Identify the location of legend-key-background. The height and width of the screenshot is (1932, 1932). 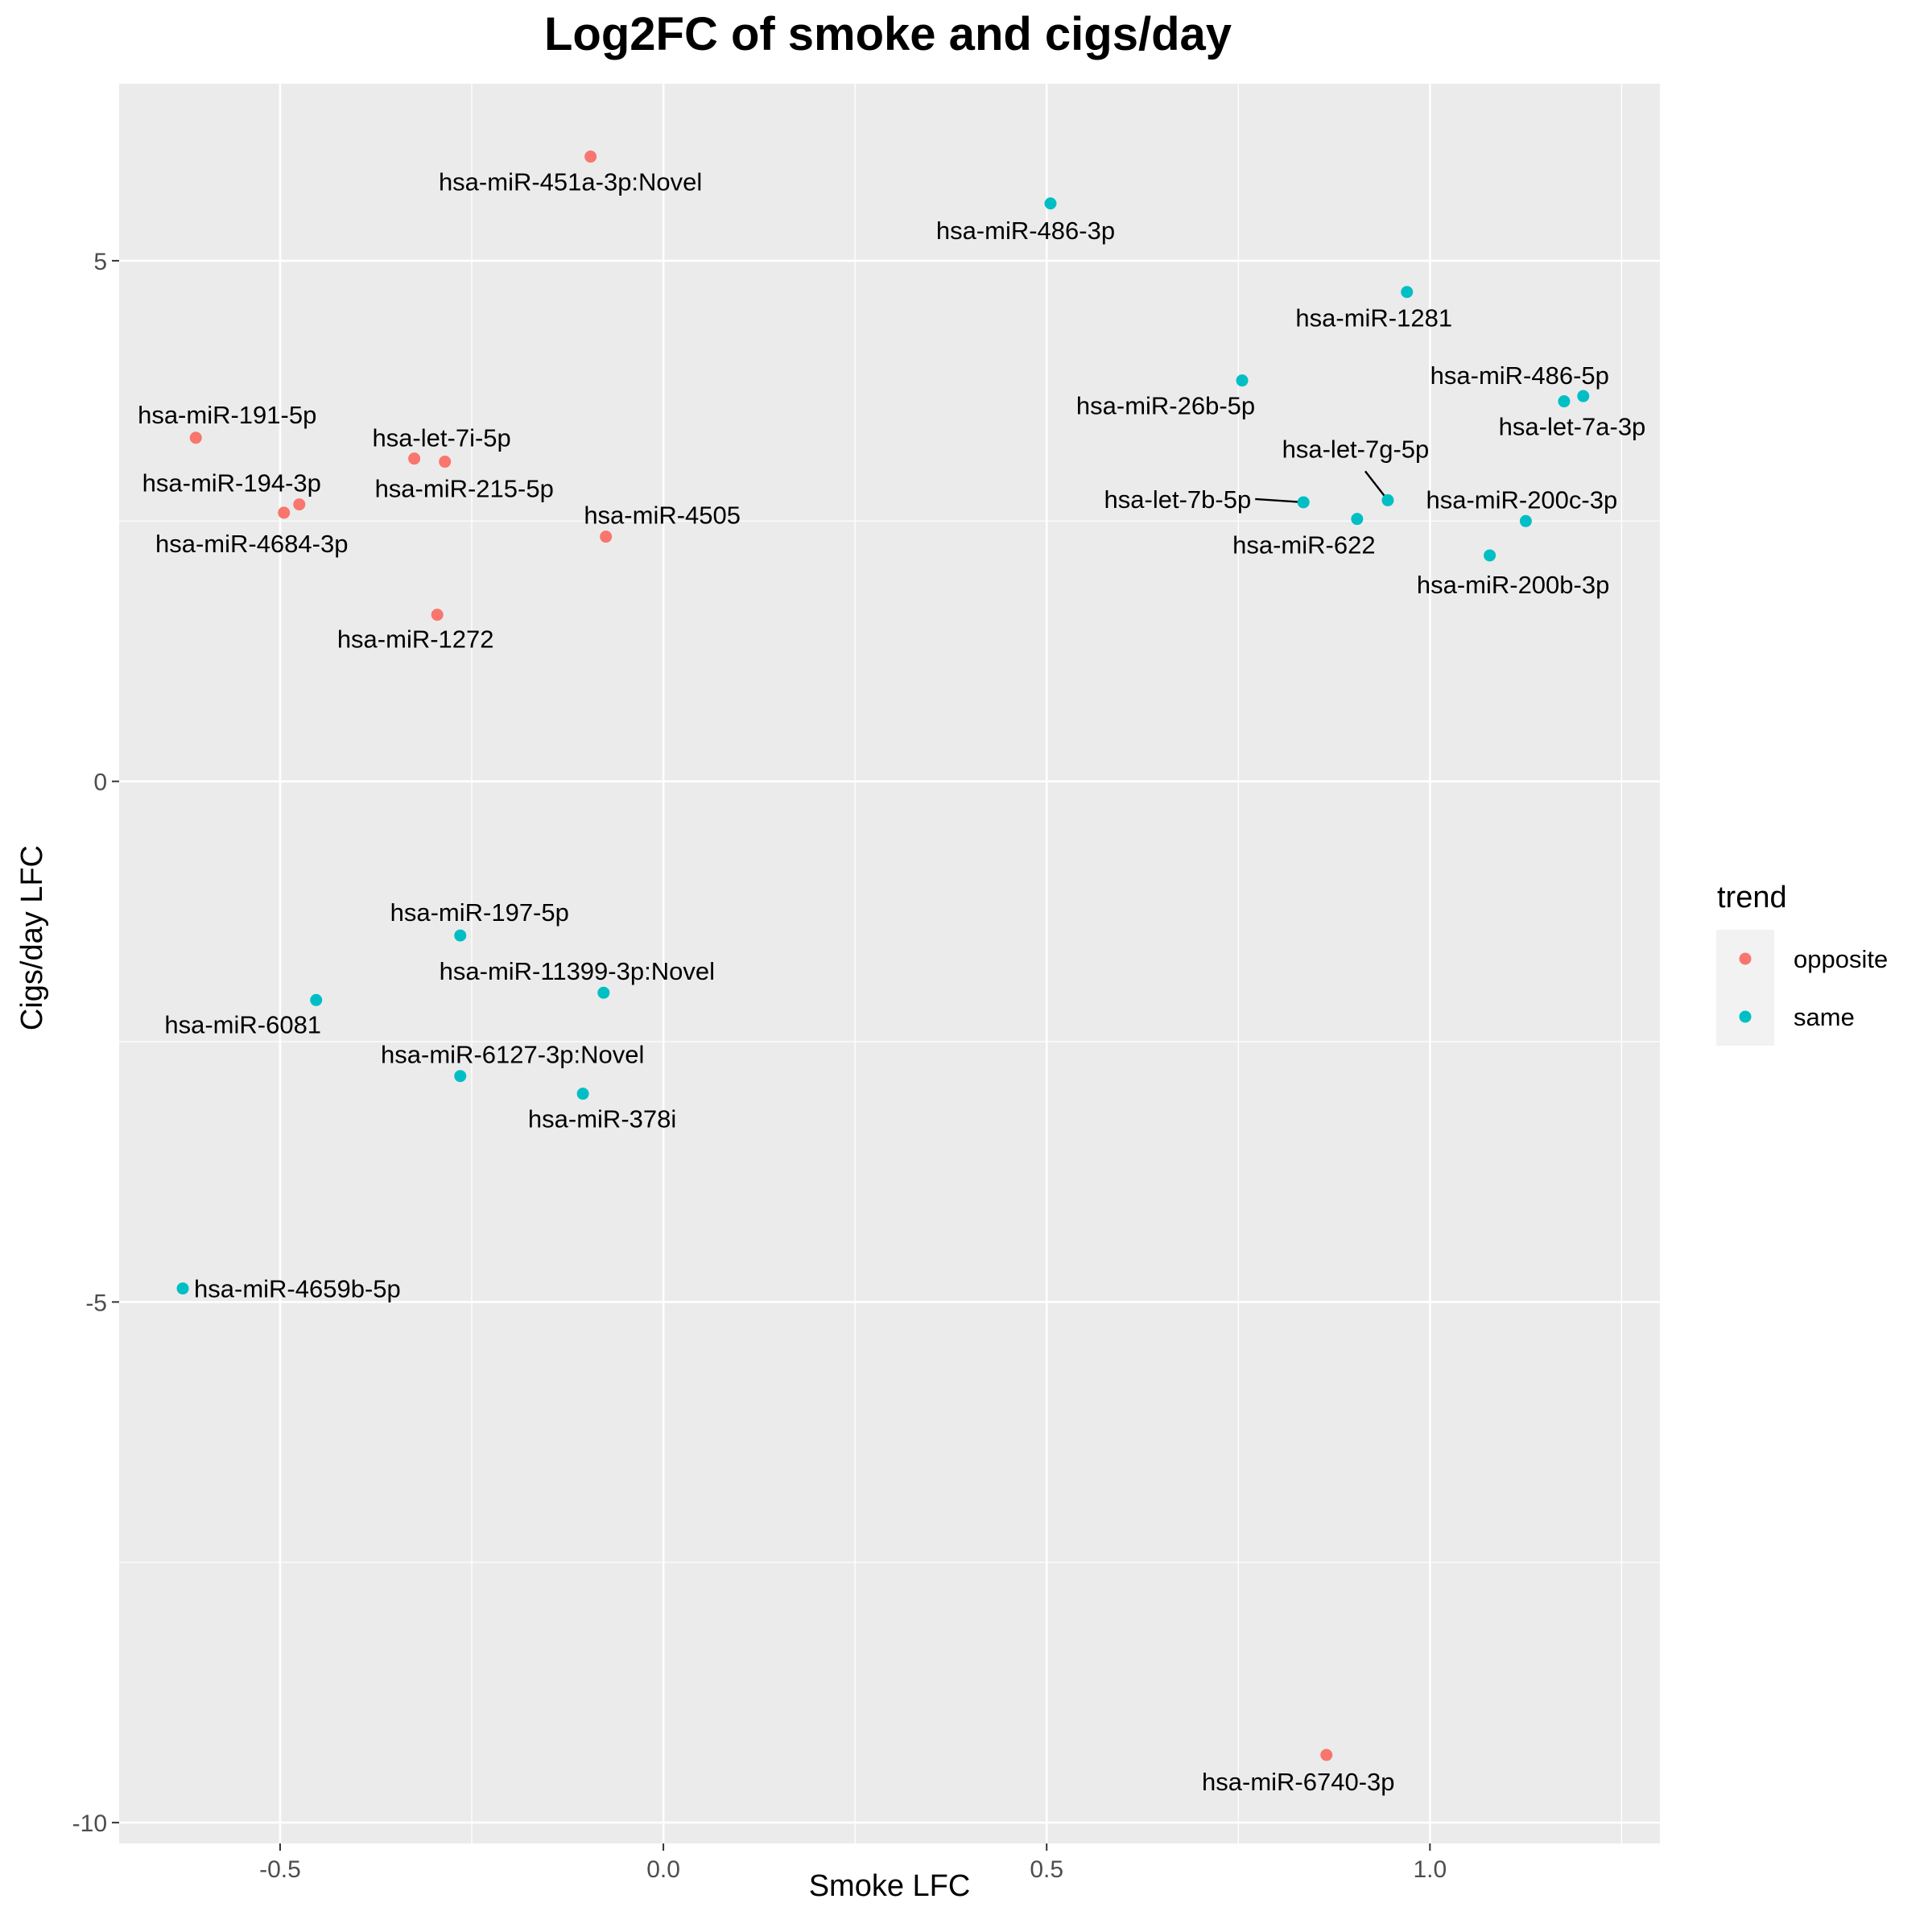
(1745, 988).